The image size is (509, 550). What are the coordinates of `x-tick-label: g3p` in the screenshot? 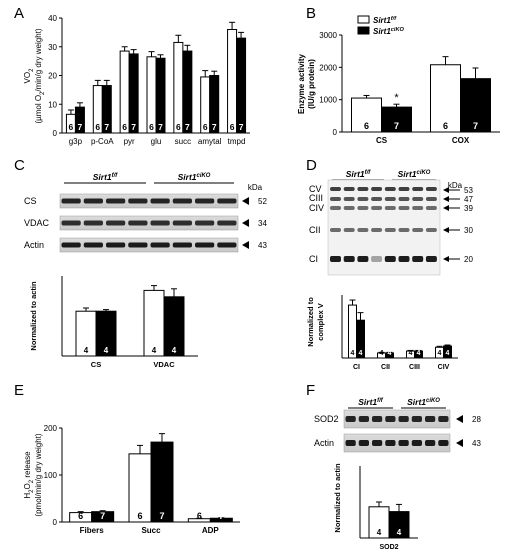 It's located at (76, 141).